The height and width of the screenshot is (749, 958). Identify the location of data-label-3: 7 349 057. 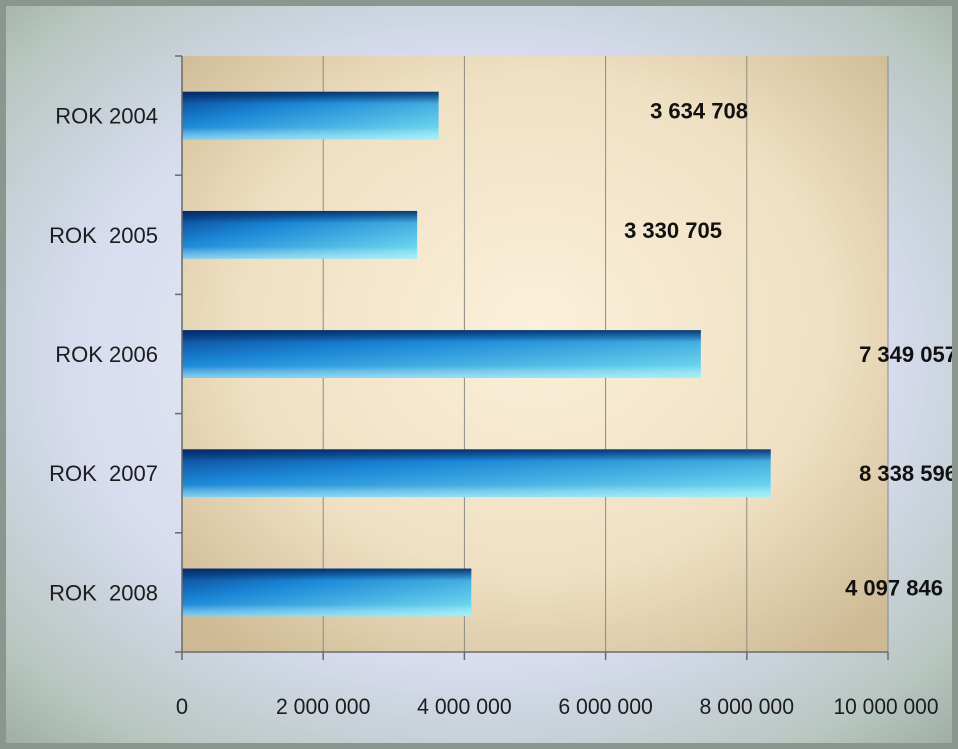
(908, 354).